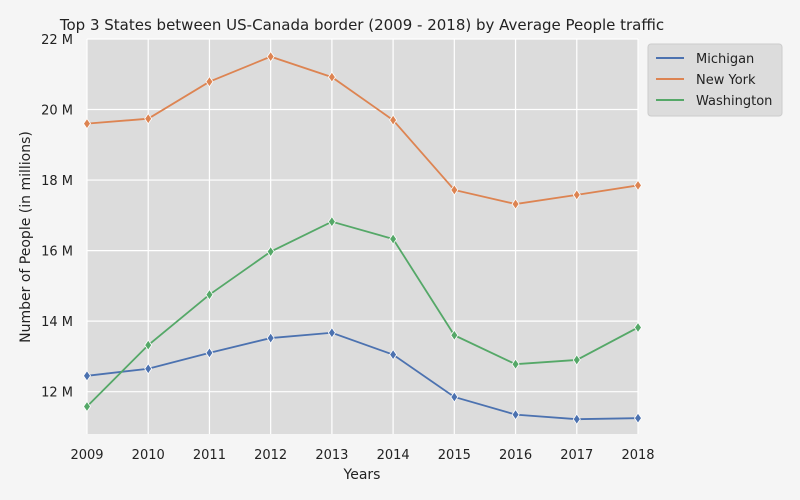  I want to click on legend-label: Michigan, so click(725, 59).